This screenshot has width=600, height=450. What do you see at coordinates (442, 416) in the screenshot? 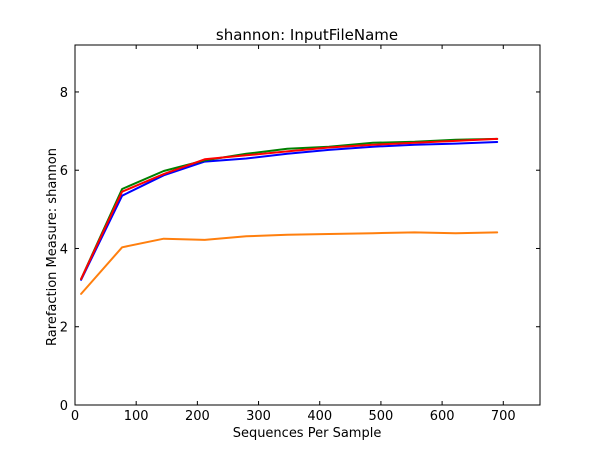
I see `x-tick-label-600: 600` at bounding box center [442, 416].